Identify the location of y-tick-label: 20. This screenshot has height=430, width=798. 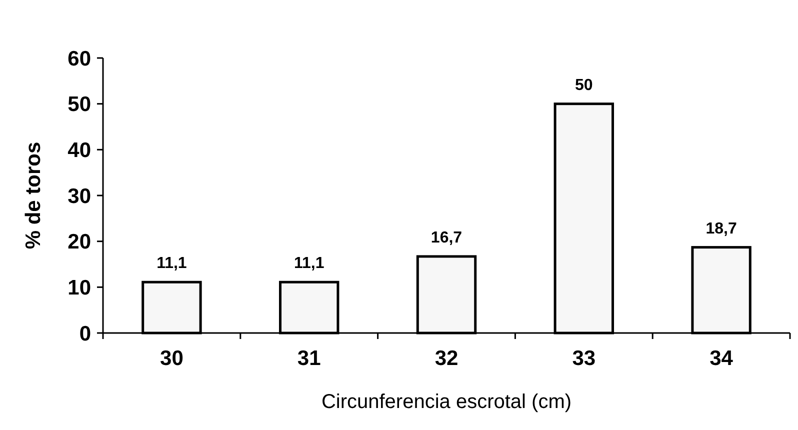
(79, 242).